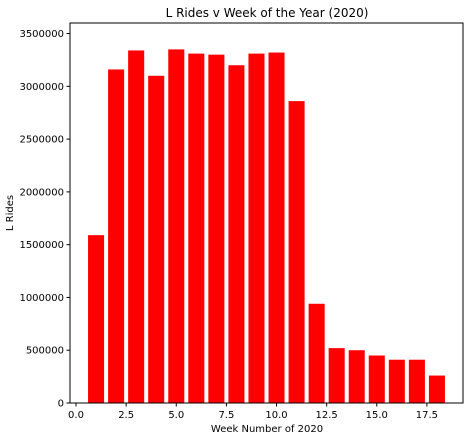 This screenshot has height=441, width=470. I want to click on x-tick-label: 10.0, so click(276, 415).